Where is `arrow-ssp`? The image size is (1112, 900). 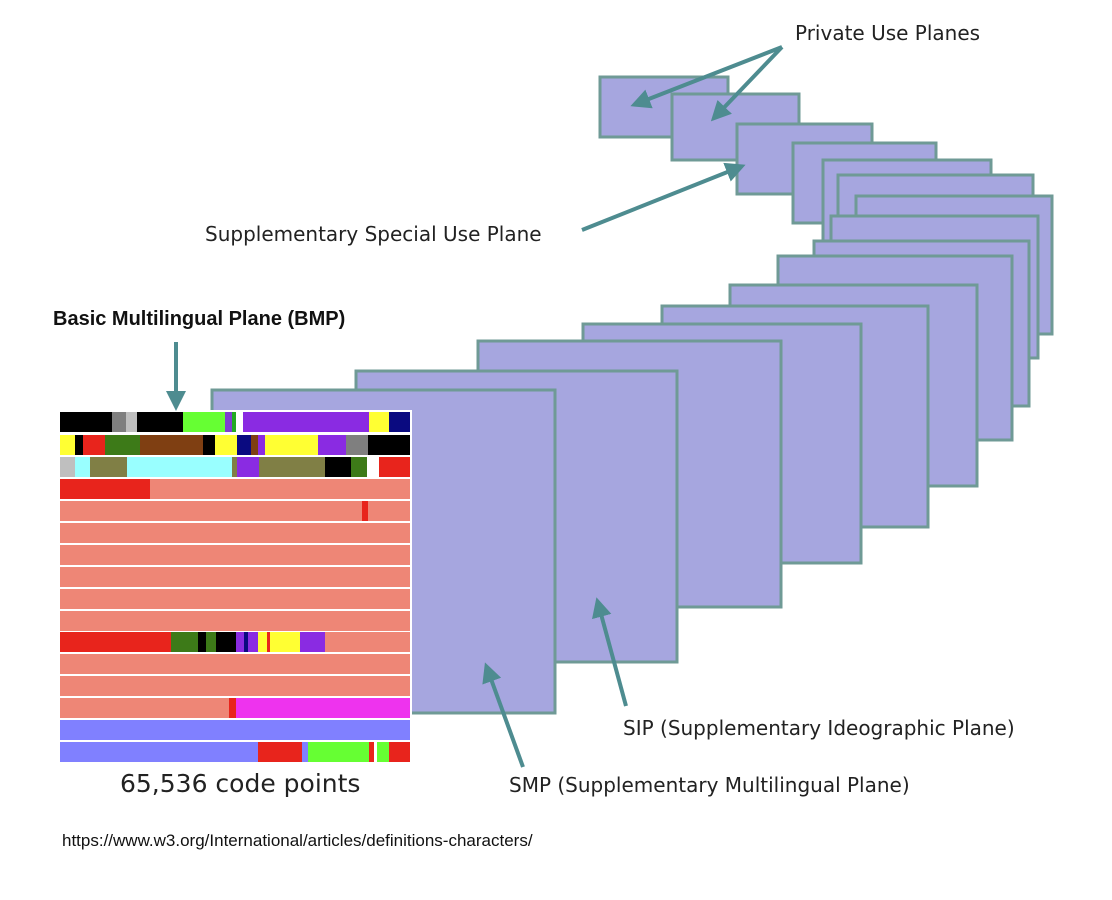 arrow-ssp is located at coordinates (663, 197).